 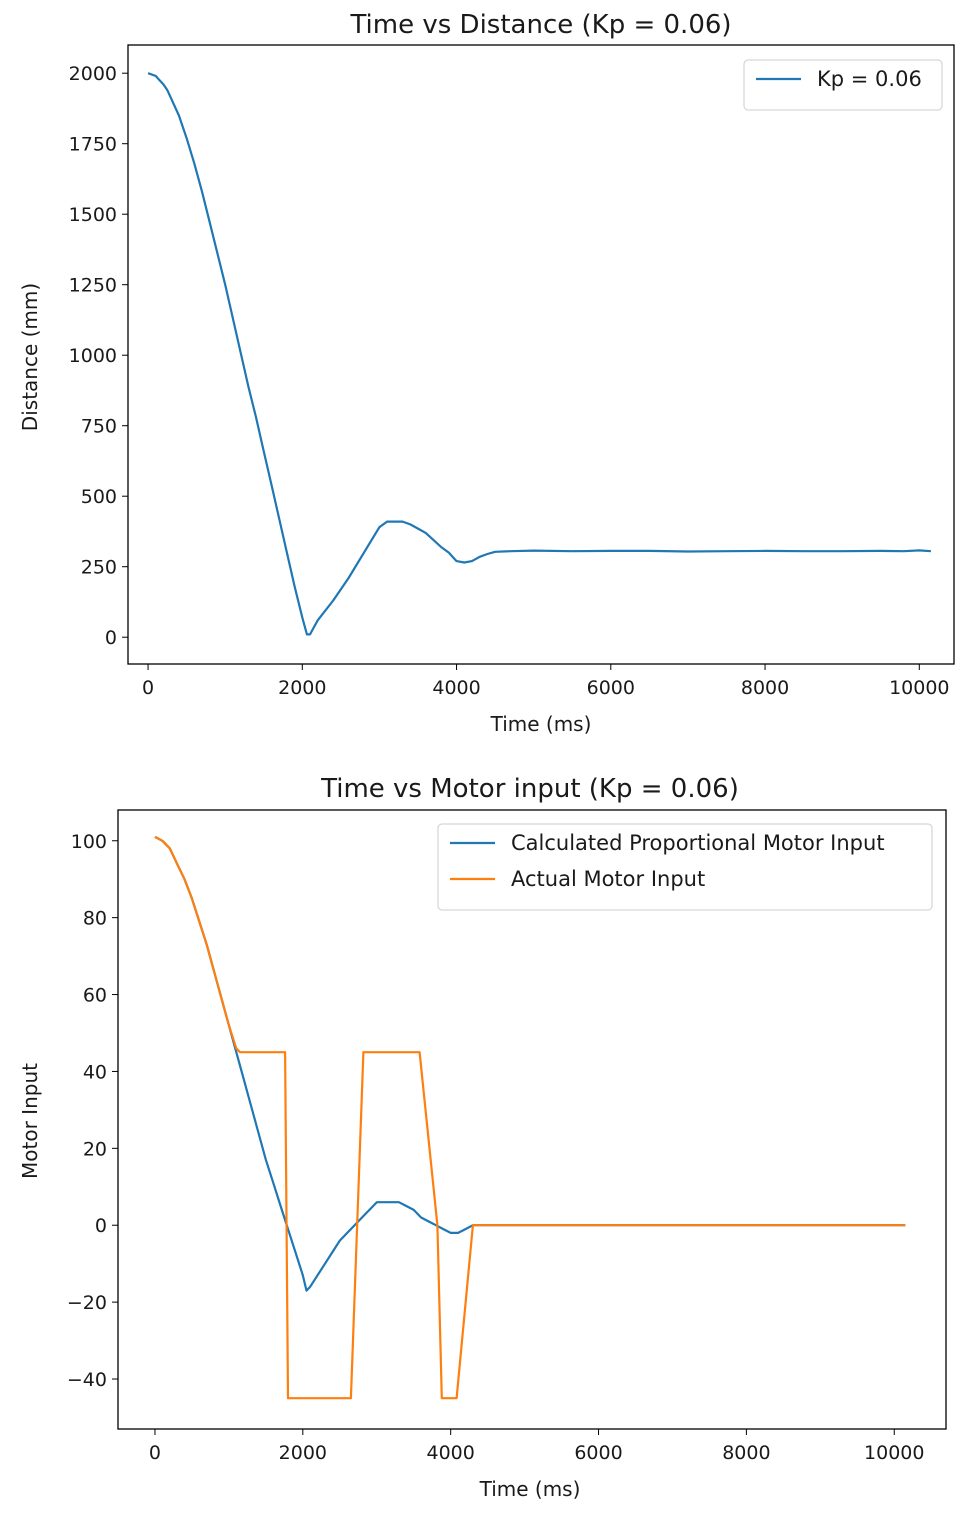 What do you see at coordinates (765, 688) in the screenshot?
I see `distance-x-tick-label: 8000` at bounding box center [765, 688].